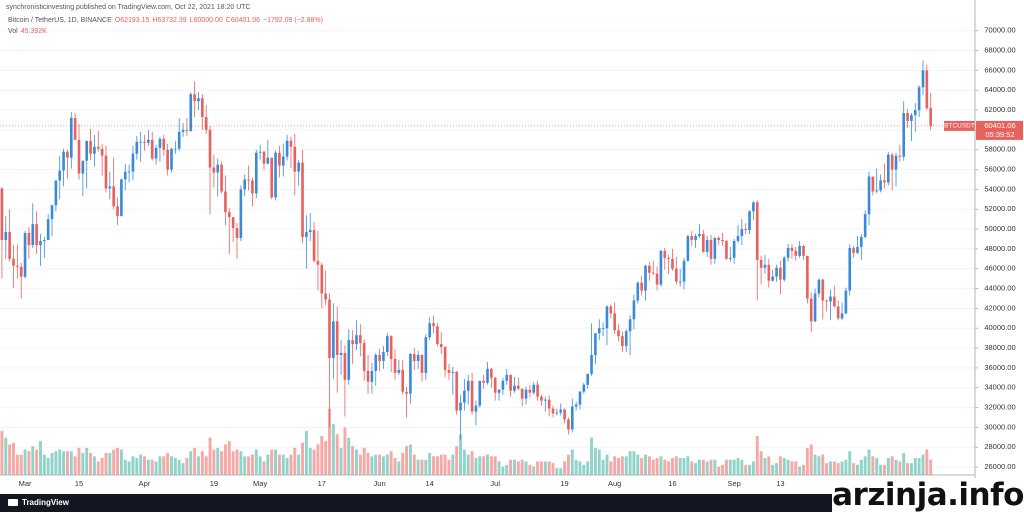 Image resolution: width=1024 pixels, height=513 pixels. Describe the element at coordinates (999, 268) in the screenshot. I see `y-tick-label: 46000.00` at that location.